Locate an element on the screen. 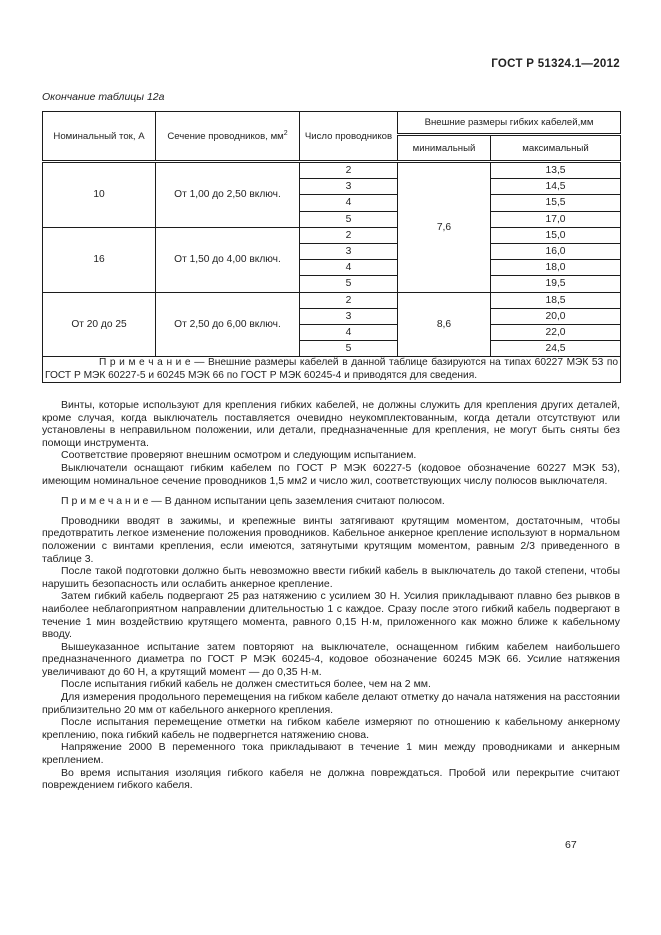  cell-min-86: 8,6 is located at coordinates (444, 324).